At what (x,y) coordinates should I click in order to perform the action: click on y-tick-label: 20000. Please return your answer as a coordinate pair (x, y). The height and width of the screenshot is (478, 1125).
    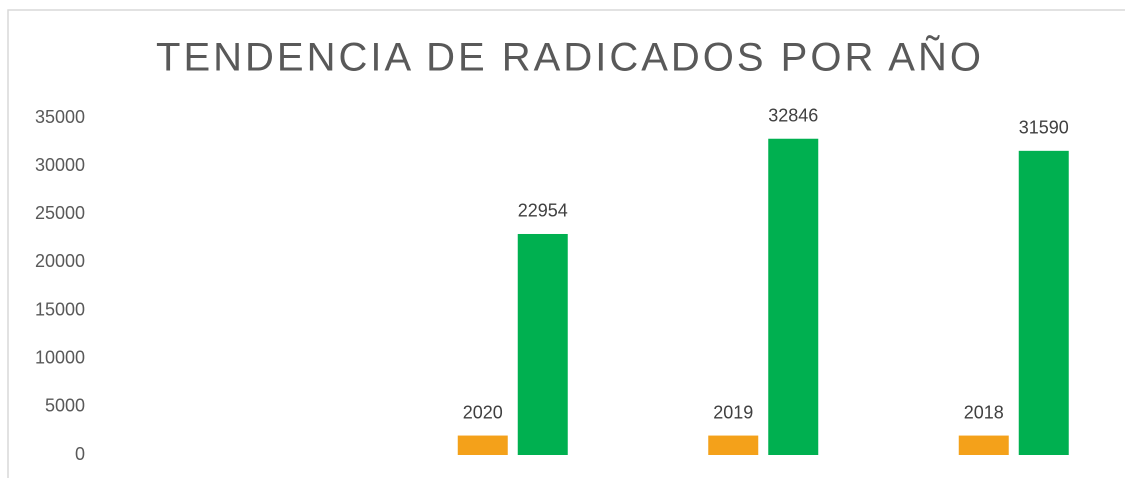
    Looking at the image, I should click on (60, 261).